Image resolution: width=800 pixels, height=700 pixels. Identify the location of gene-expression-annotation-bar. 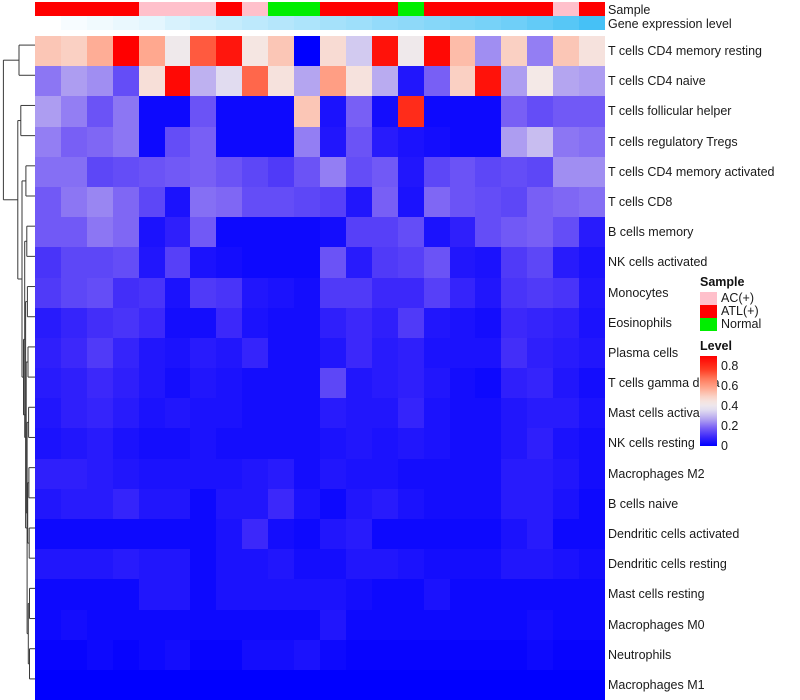
(320, 23).